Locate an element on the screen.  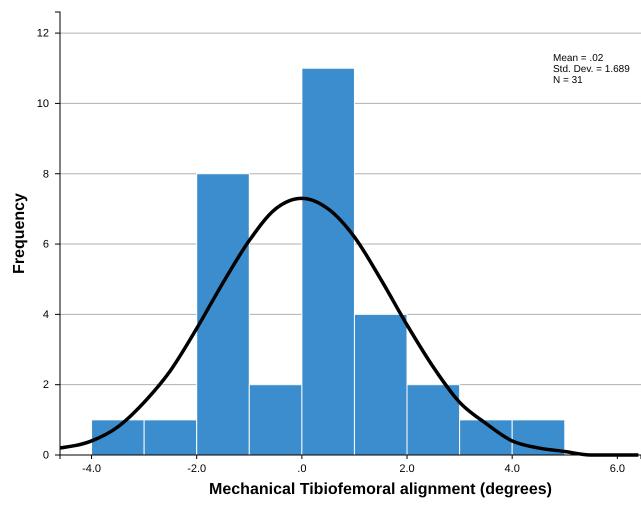
y-axis-title: Frequency is located at coordinates (19, 233).